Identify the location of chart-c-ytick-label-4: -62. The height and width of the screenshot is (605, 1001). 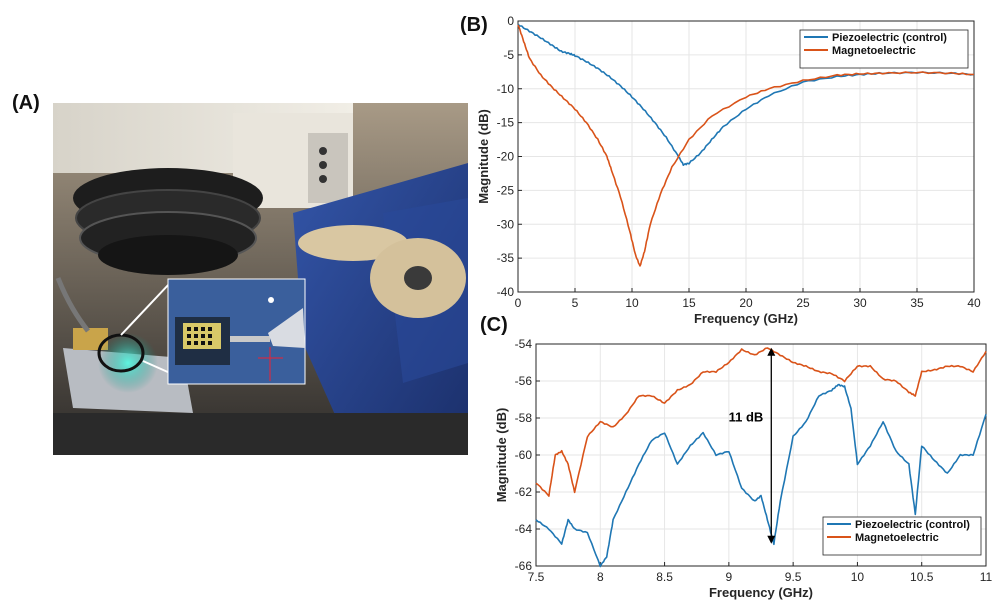
(524, 492).